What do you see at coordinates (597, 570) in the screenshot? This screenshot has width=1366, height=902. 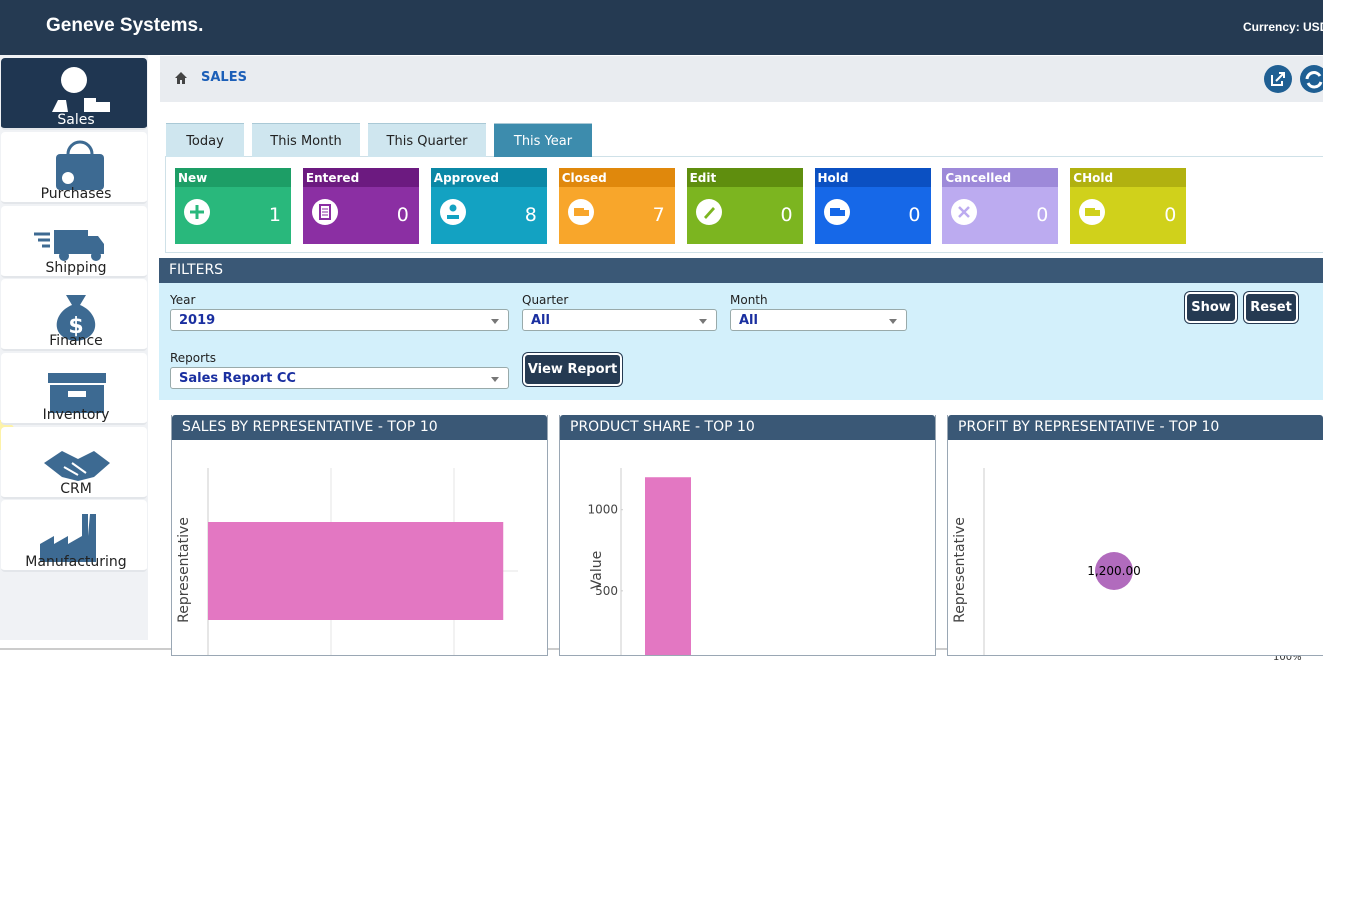 I see `y-axis-label: Value` at bounding box center [597, 570].